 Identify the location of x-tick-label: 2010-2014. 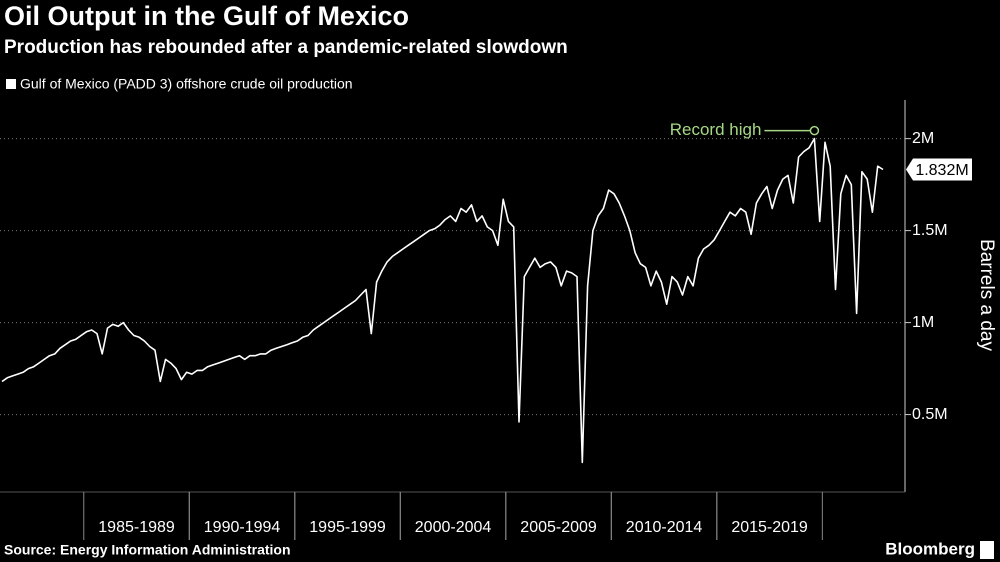
(664, 527).